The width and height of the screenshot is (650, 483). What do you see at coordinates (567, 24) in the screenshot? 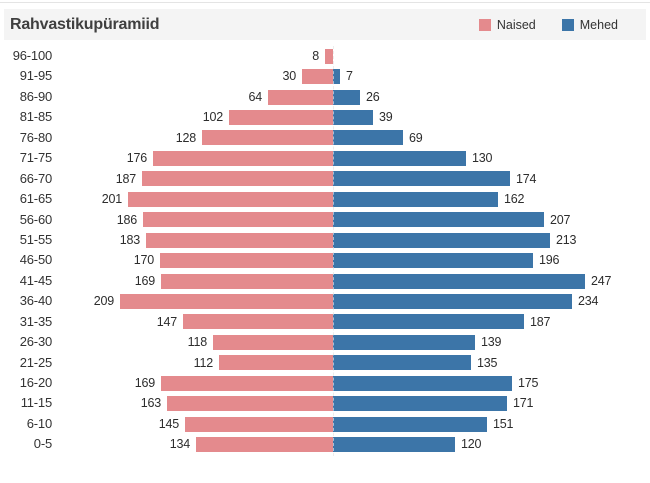
I see `mehed-swatch-icon` at bounding box center [567, 24].